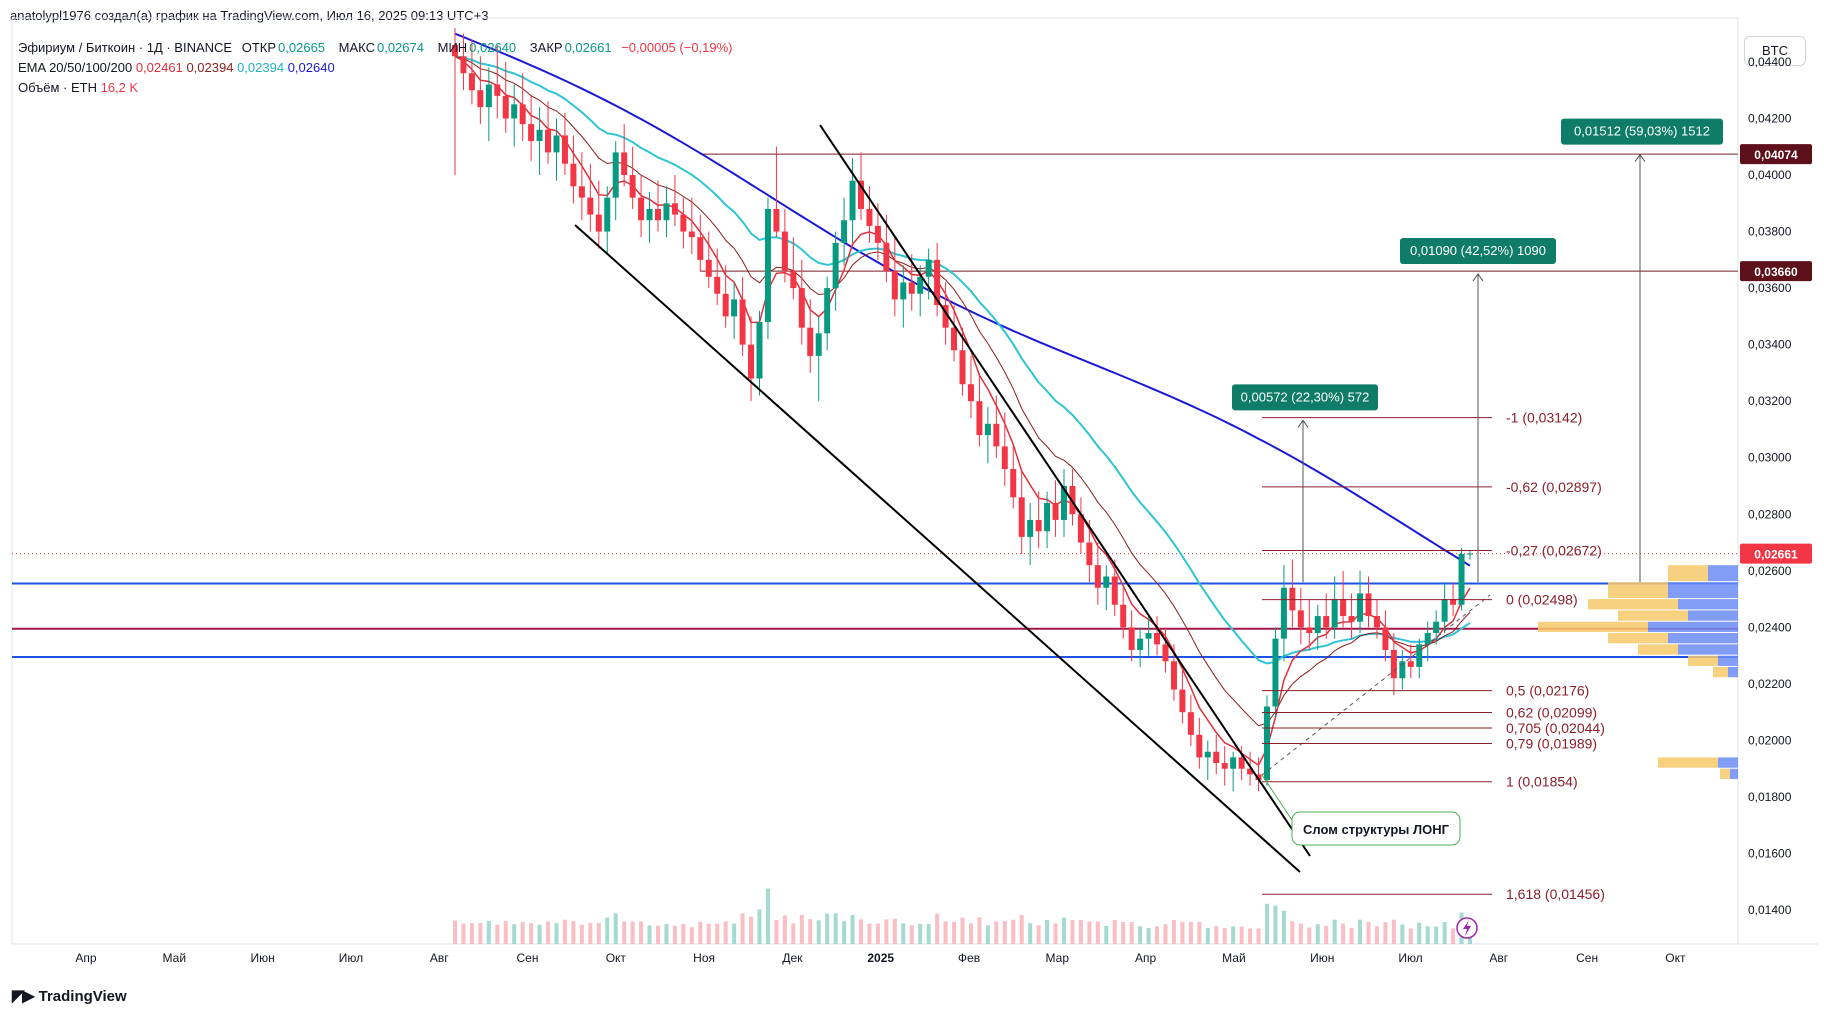 This screenshot has height=1011, width=1824. Describe the element at coordinates (1642, 131) in the screenshot. I see `measure-box-label: 0,01512 (59,03%) 1512` at that location.